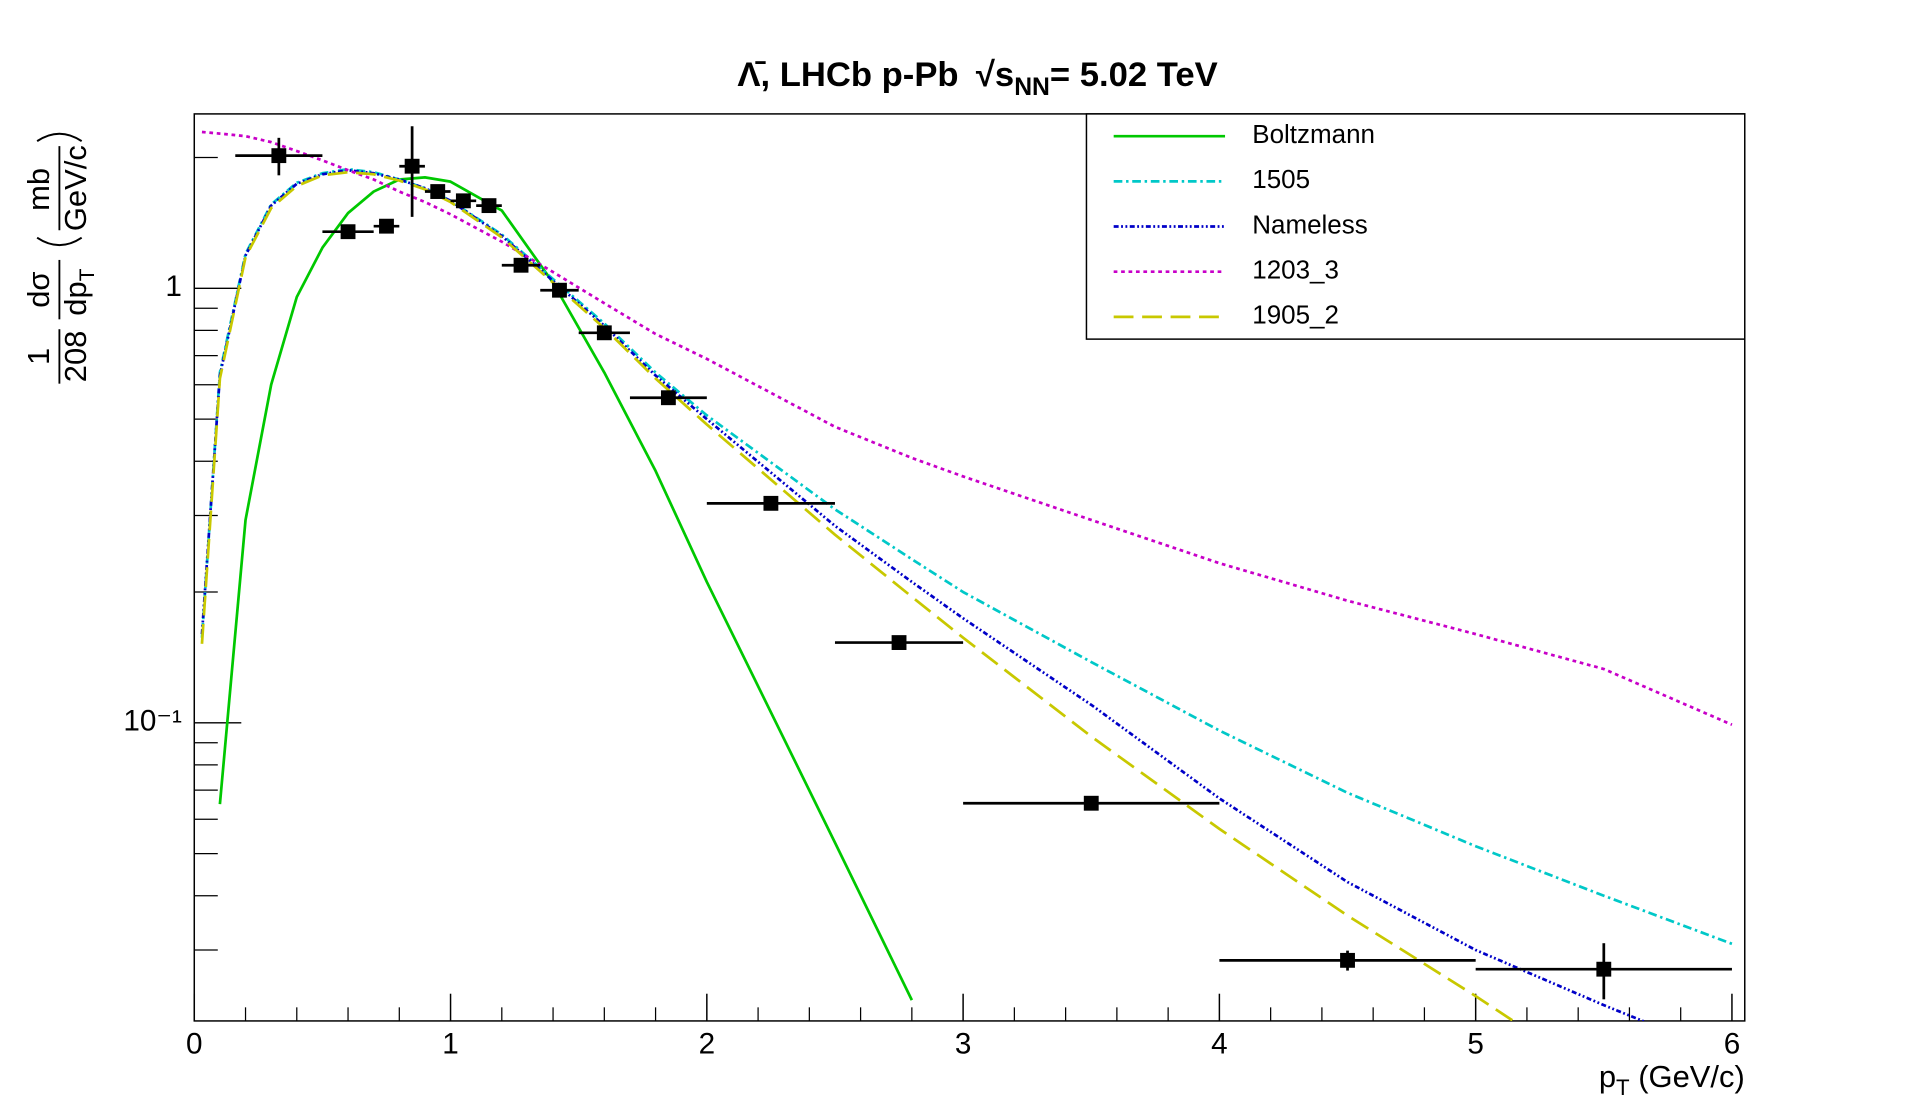  What do you see at coordinates (152, 721) in the screenshot?
I see `y-tick-label: 10⁻¹` at bounding box center [152, 721].